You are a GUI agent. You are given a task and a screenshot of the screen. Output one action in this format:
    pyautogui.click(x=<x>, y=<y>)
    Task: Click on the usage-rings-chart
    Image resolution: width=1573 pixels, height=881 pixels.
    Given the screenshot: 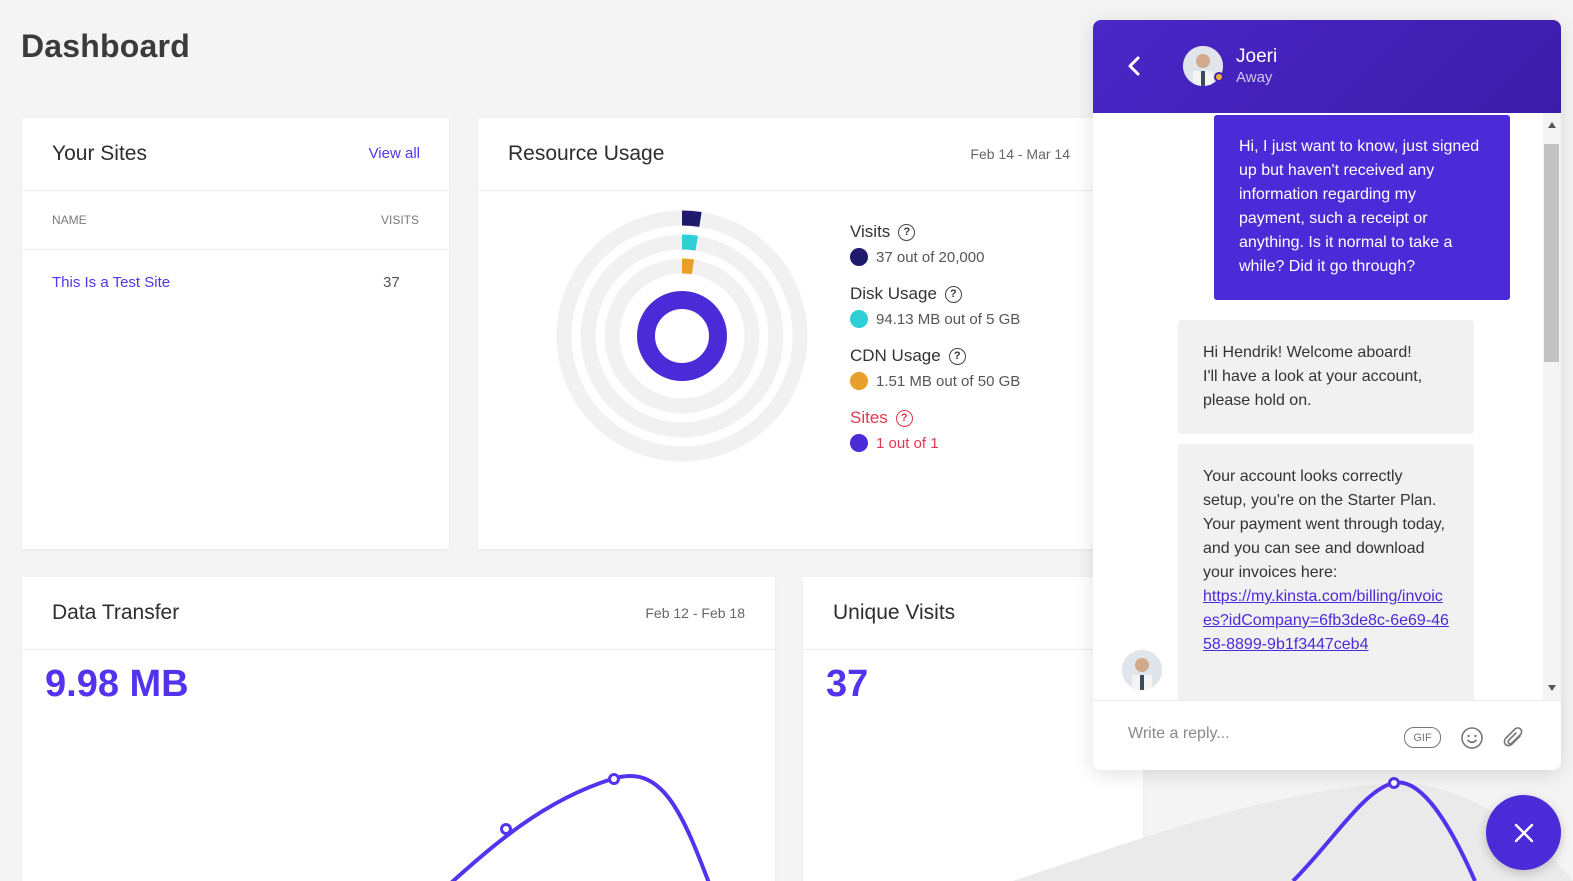 What is the action you would take?
    pyautogui.click(x=682, y=336)
    